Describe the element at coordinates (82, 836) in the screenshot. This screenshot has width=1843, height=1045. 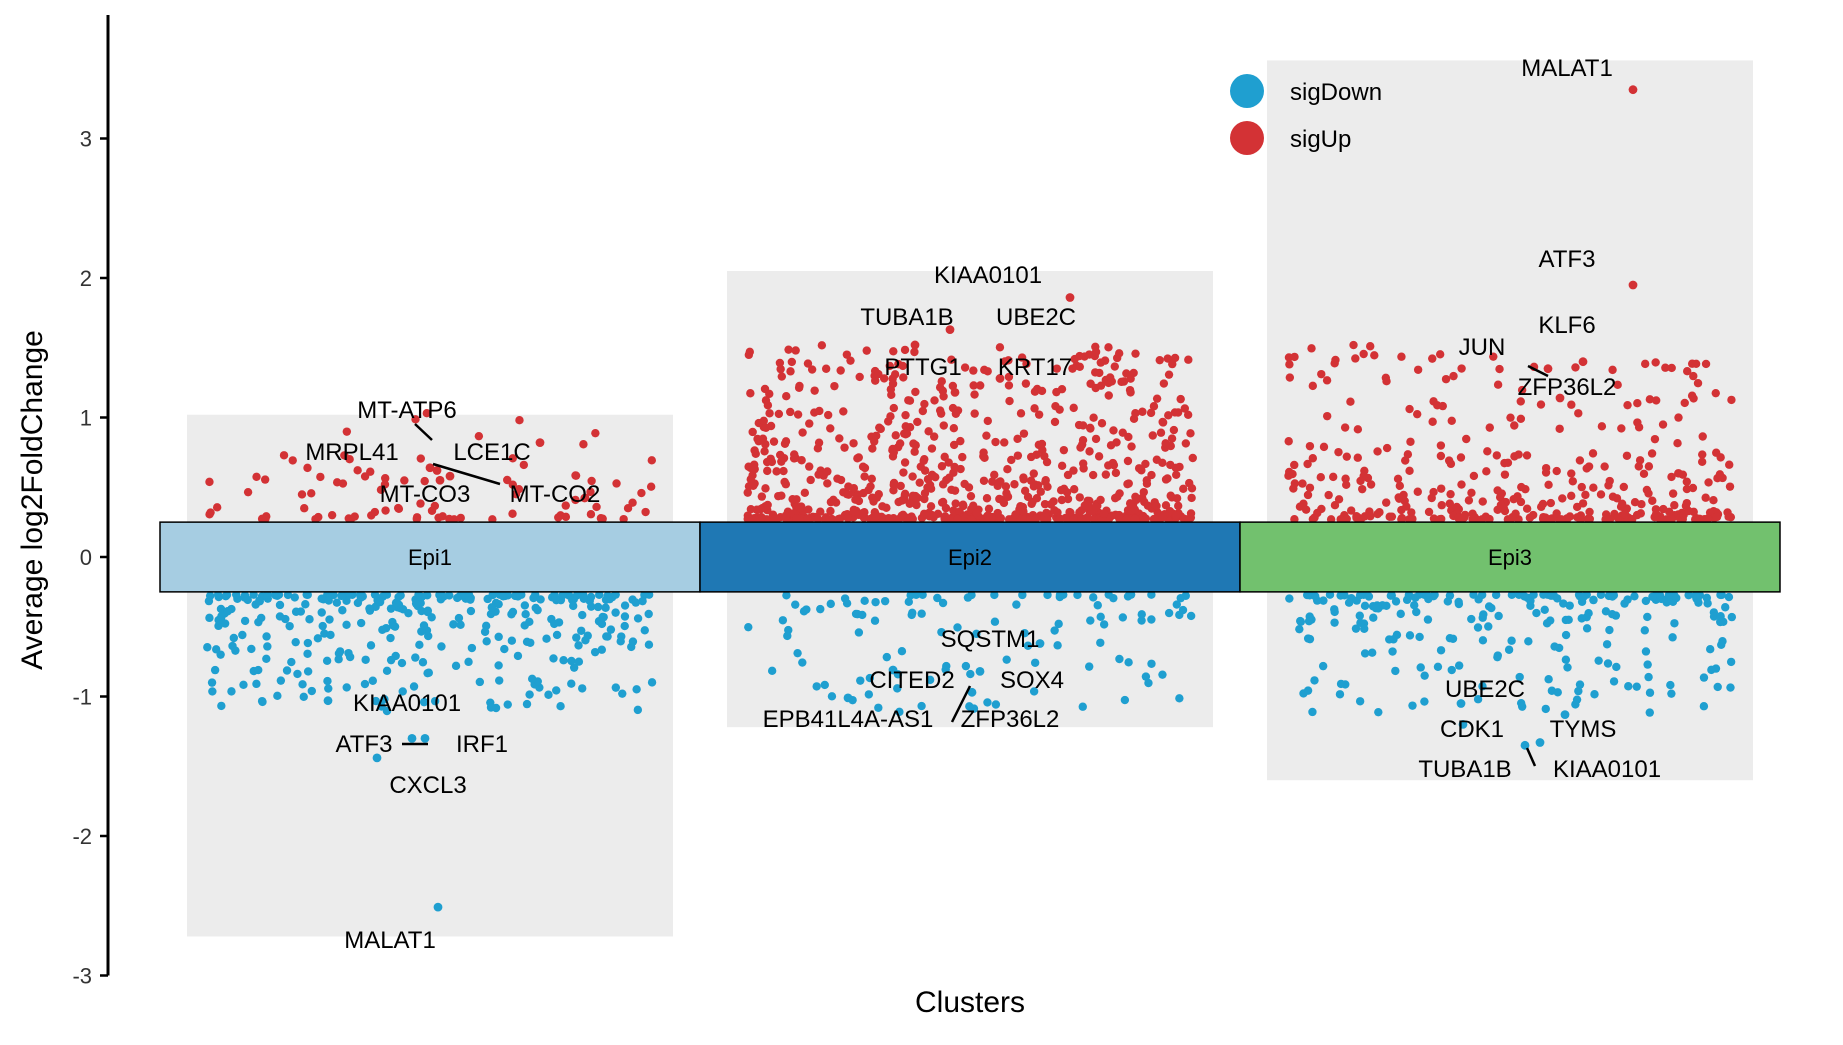
I see `y-tick-label: -2` at that location.